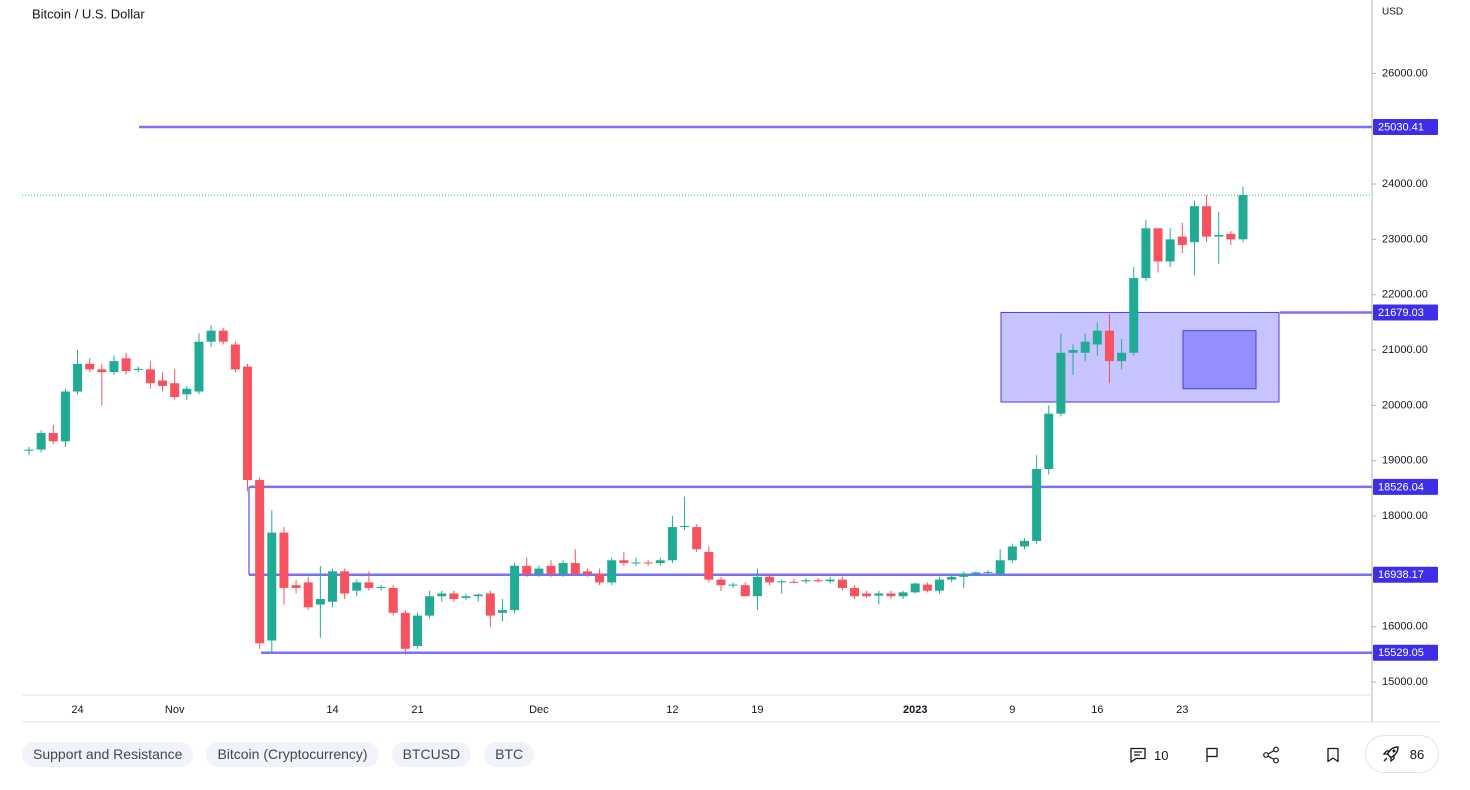 The width and height of the screenshot is (1470, 790). I want to click on x-tick-label: Nov, so click(175, 710).